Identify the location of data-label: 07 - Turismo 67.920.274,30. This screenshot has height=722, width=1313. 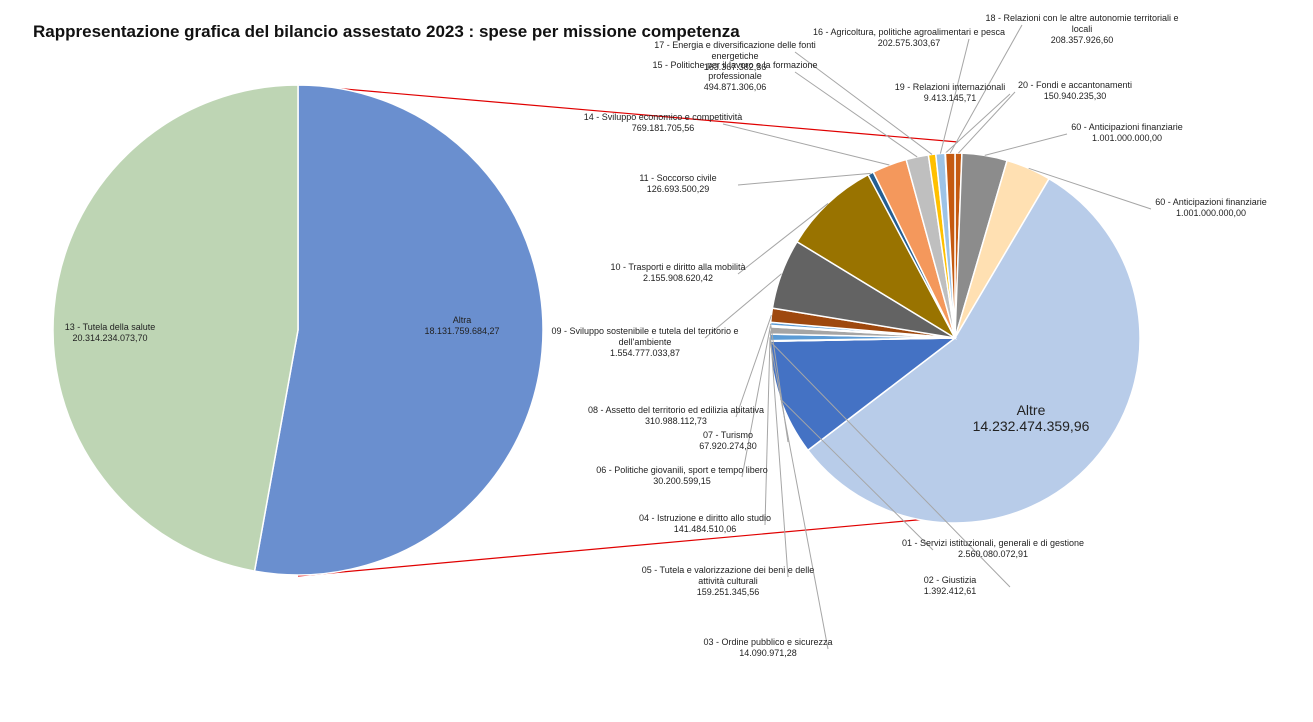
(728, 441).